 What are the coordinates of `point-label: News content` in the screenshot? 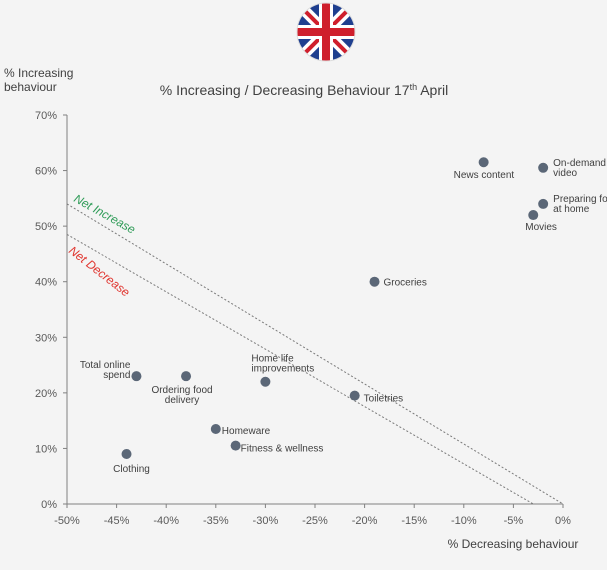 It's located at (484, 175).